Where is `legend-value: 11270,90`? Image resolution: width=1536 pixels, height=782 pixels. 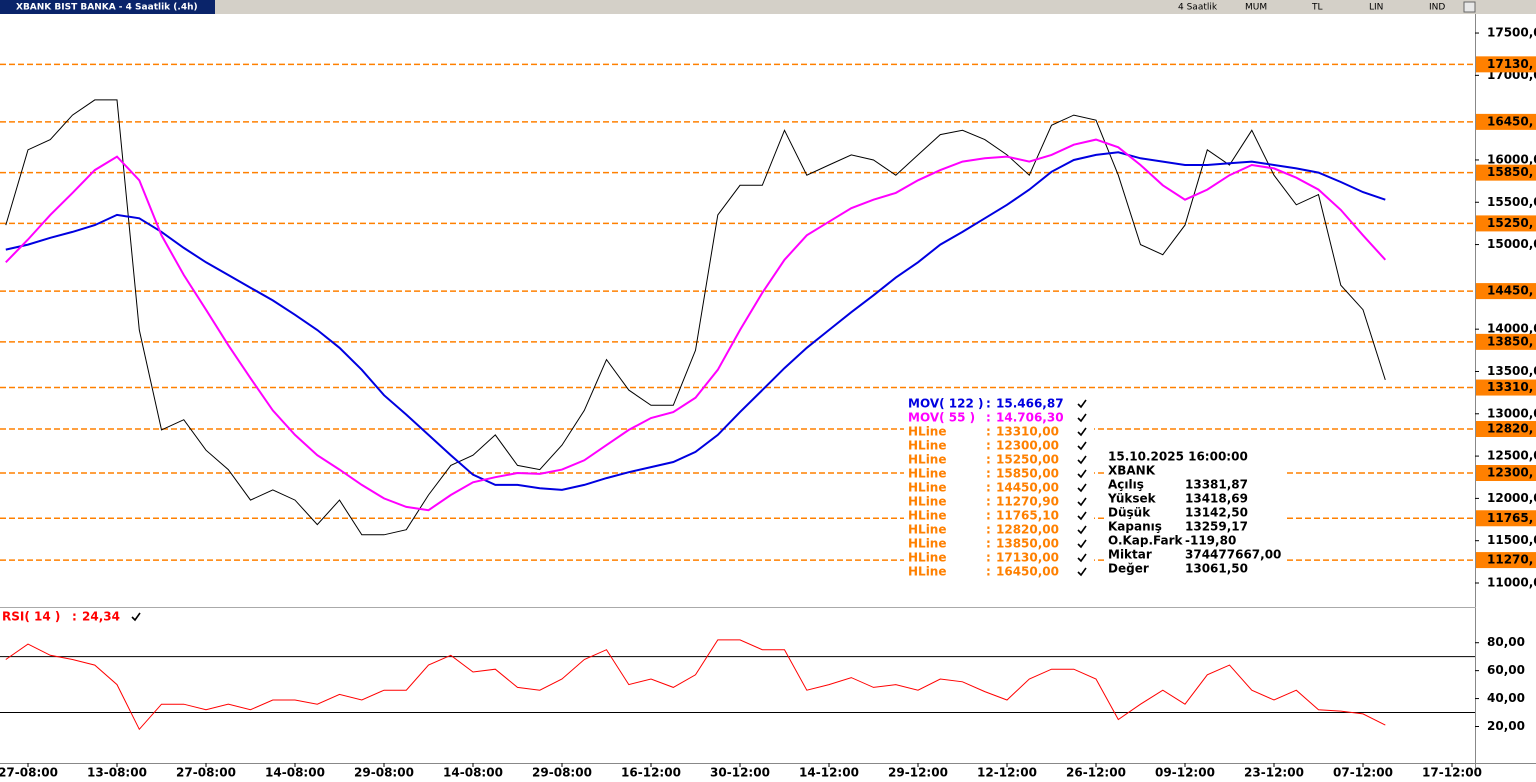 legend-value: 11270,90 is located at coordinates (1027, 502).